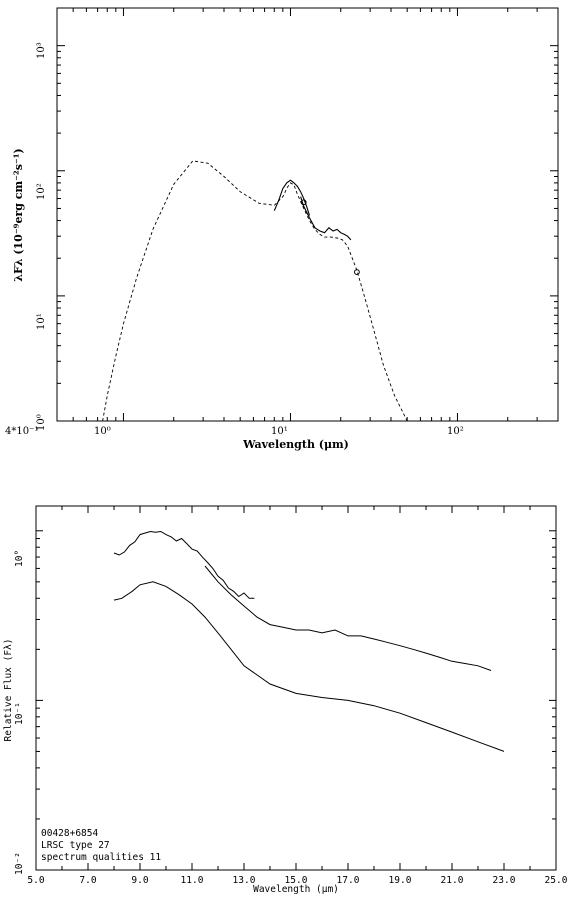 This screenshot has height=903, width=570. Describe the element at coordinates (35, 880) in the screenshot. I see `bottom-xtick-label: 5.0` at that location.